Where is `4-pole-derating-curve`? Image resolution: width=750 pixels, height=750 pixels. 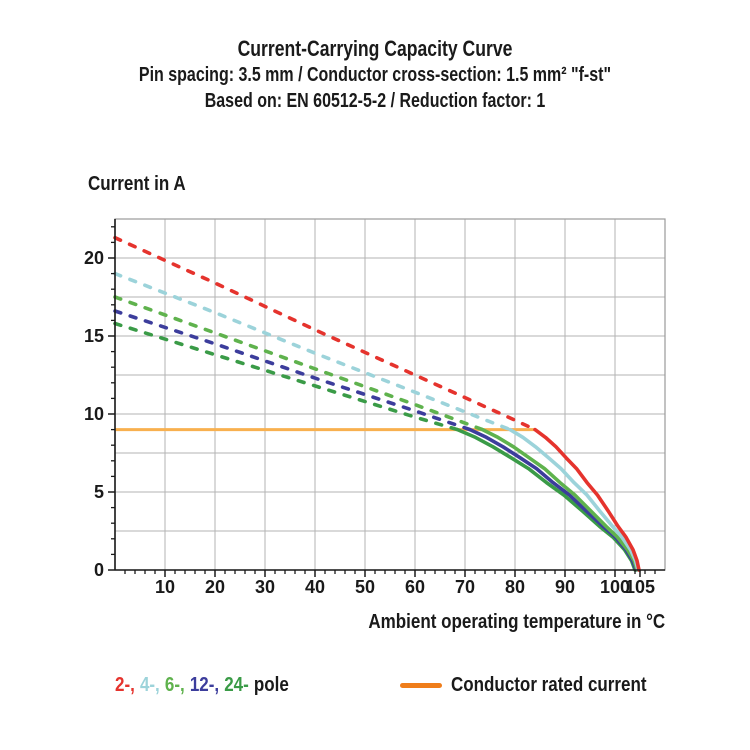 4-pole-derating-curve is located at coordinates (312, 351).